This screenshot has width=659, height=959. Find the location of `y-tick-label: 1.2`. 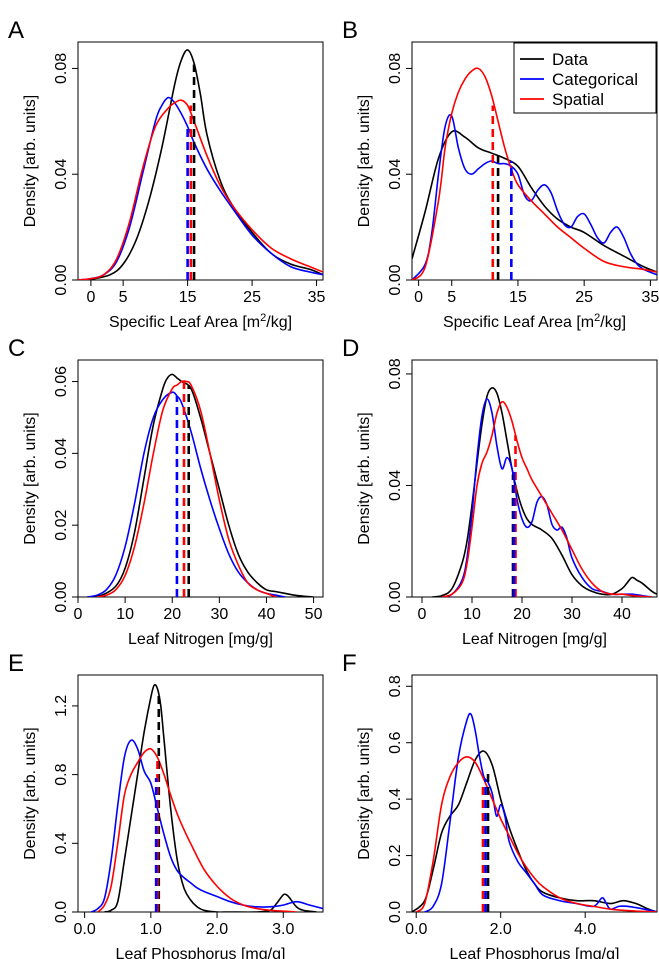

y-tick-label: 1.2 is located at coordinates (61, 706).